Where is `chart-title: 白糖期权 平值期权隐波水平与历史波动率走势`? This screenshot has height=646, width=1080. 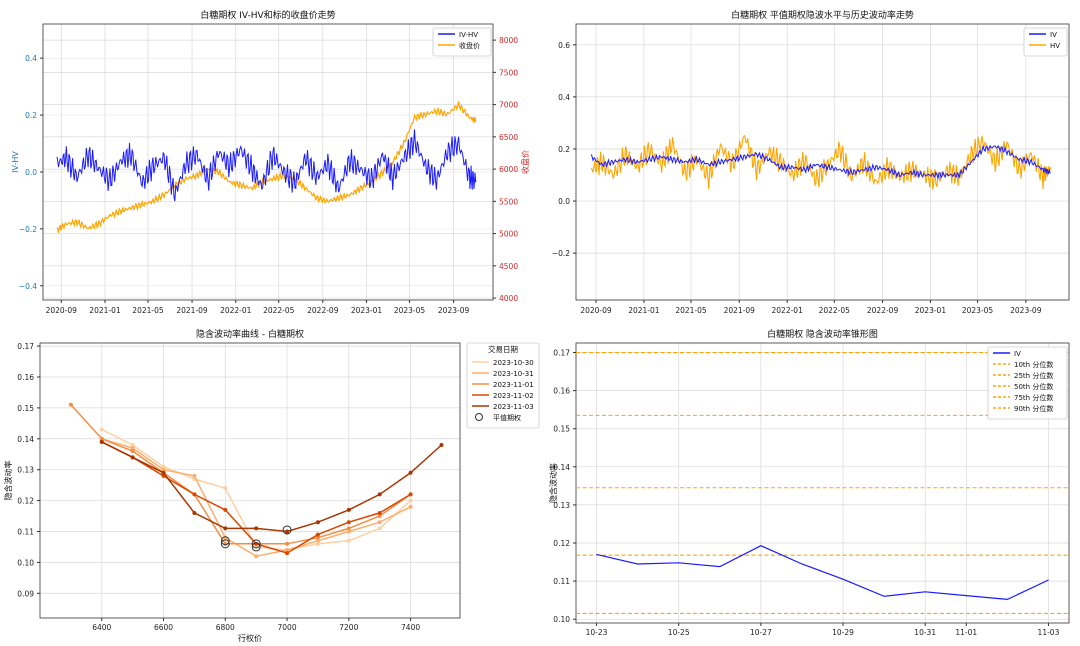 chart-title: 白糖期权 平值期权隐波水平与历史波动率走势 is located at coordinates (822, 15).